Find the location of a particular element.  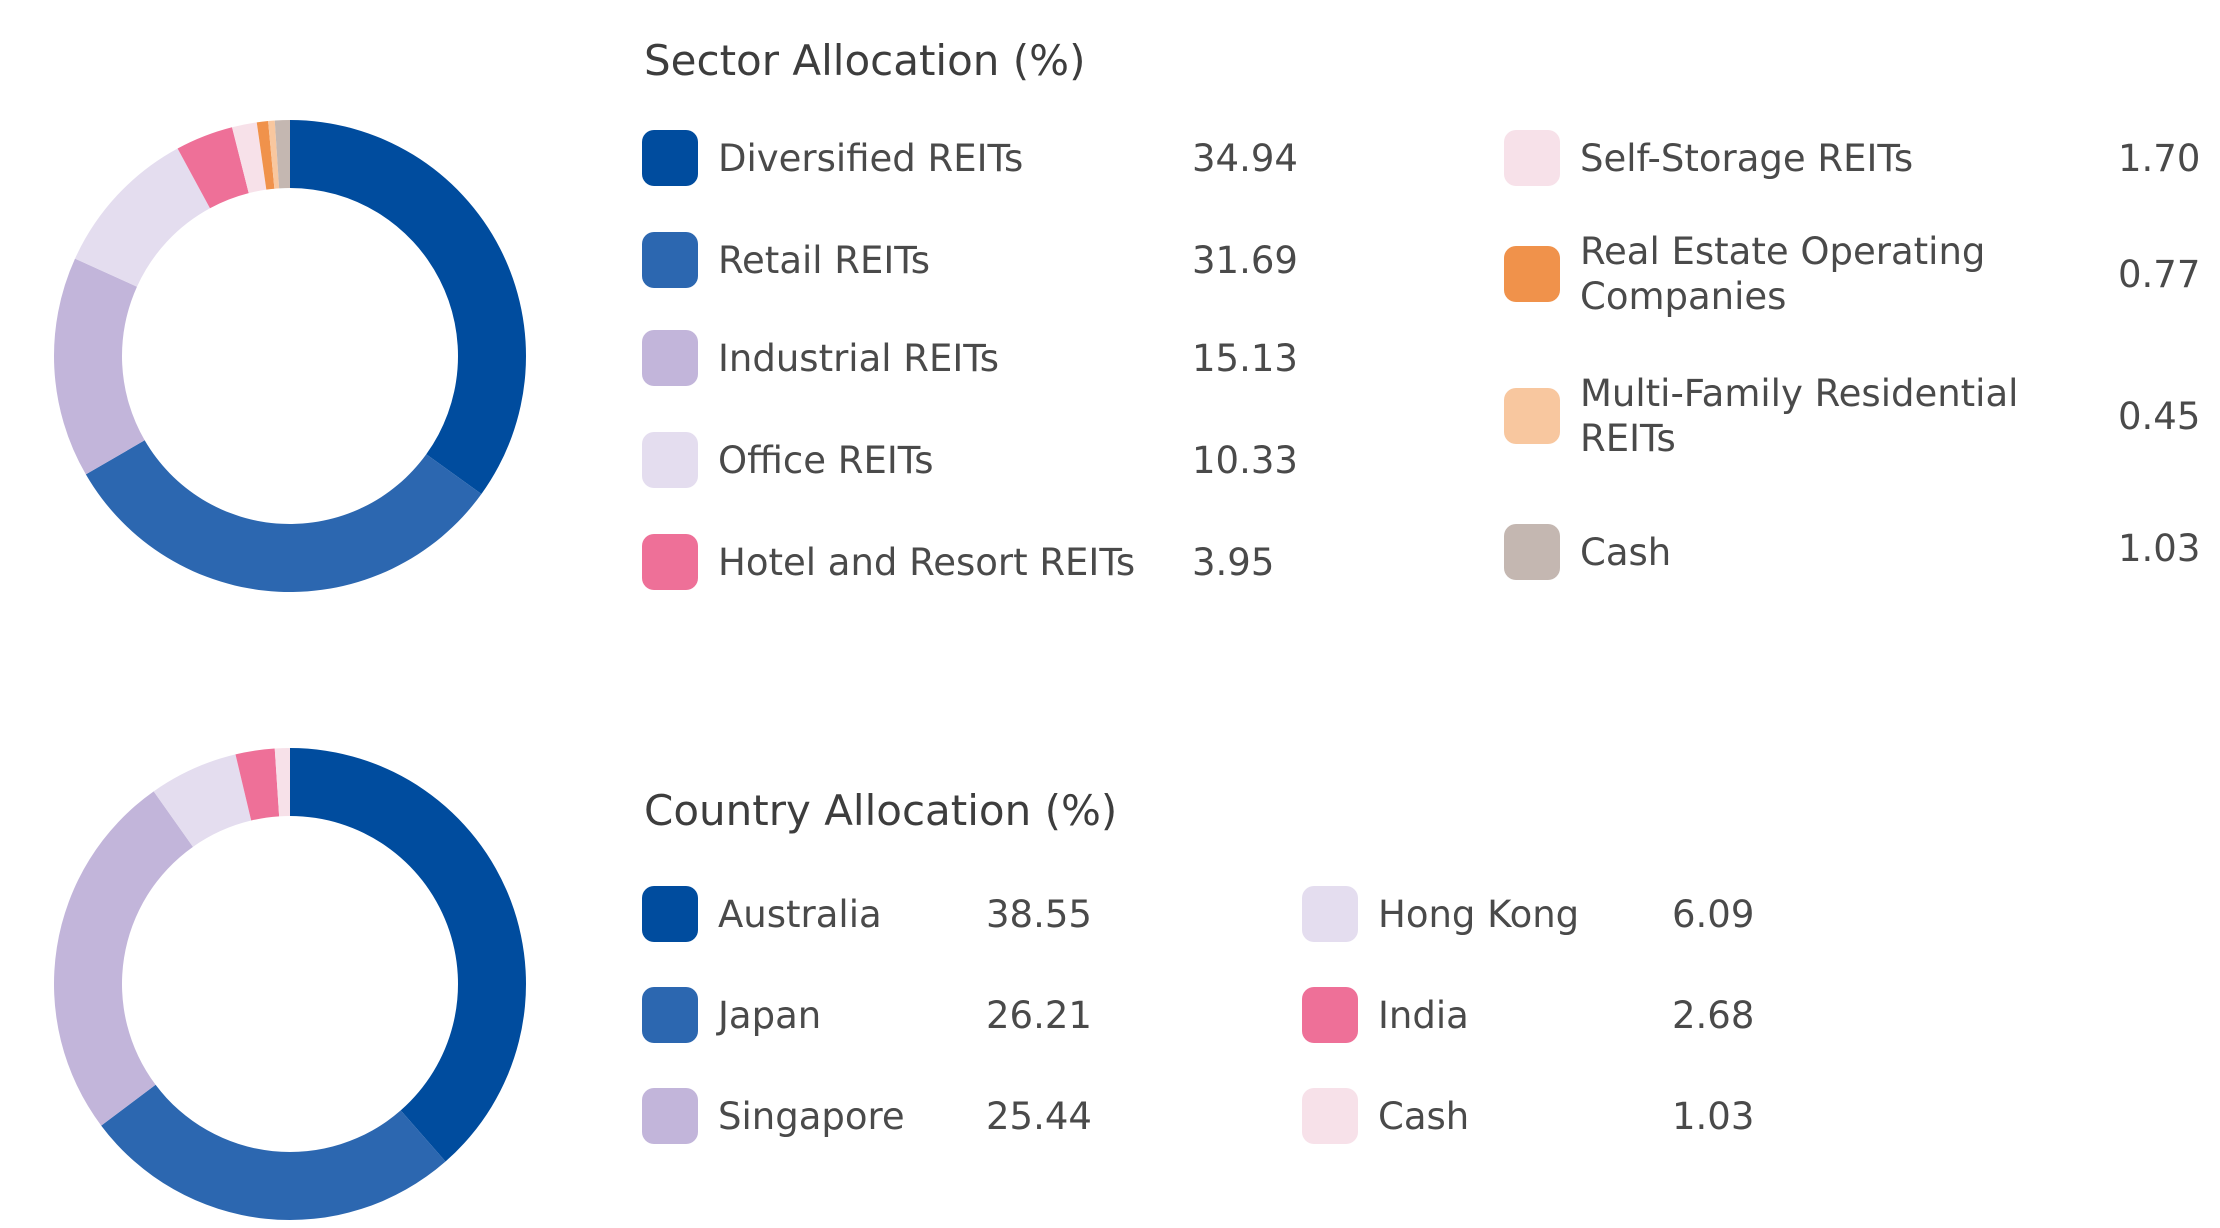

country-slice-australia is located at coordinates (408, 955).